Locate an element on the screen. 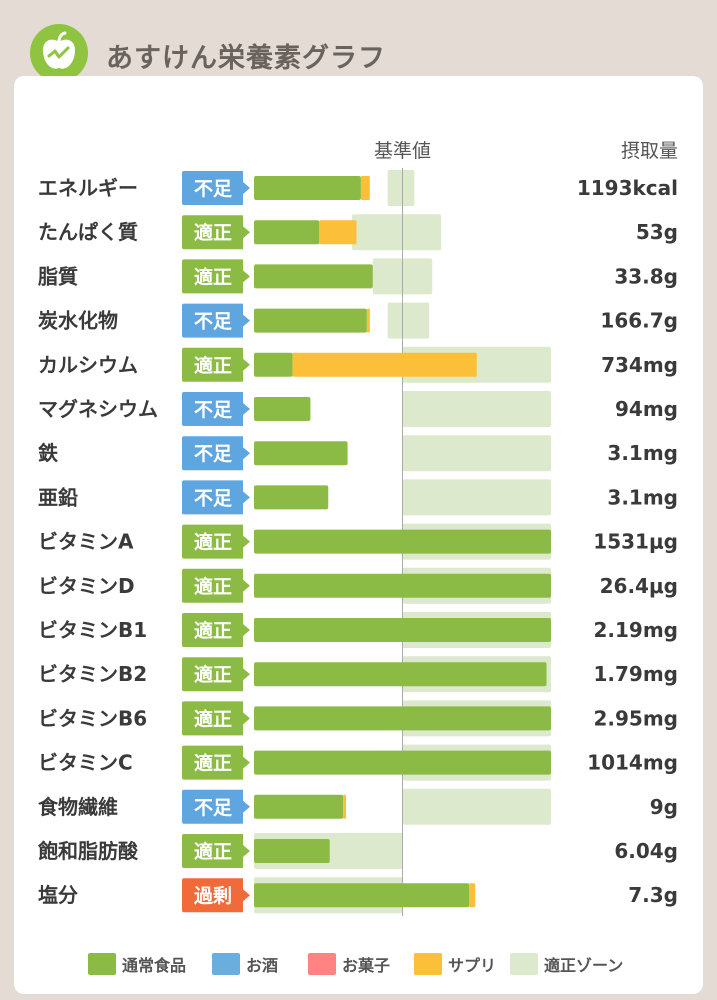  baseline-header: 基準値 is located at coordinates (402, 151).